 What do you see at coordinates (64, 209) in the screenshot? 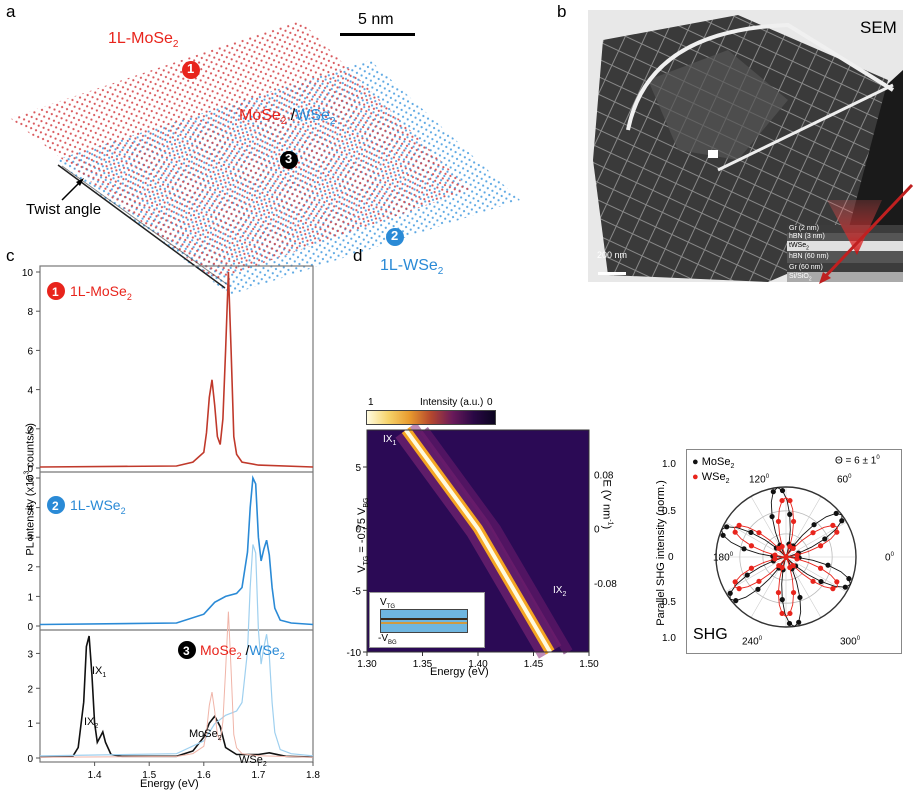
I see `label-twist-angle: Twist angle` at bounding box center [64, 209].